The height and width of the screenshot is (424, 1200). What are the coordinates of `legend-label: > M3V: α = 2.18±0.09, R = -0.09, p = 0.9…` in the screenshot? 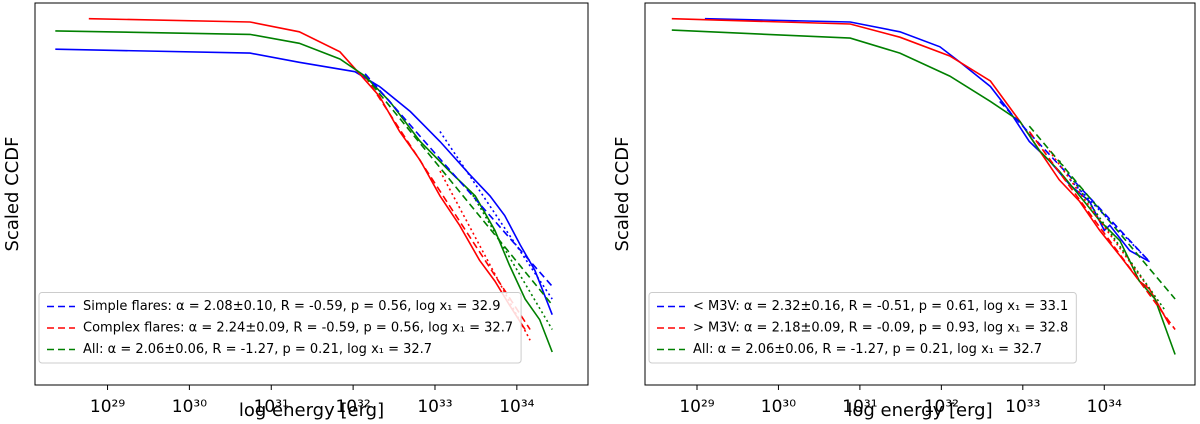 It's located at (880, 328).